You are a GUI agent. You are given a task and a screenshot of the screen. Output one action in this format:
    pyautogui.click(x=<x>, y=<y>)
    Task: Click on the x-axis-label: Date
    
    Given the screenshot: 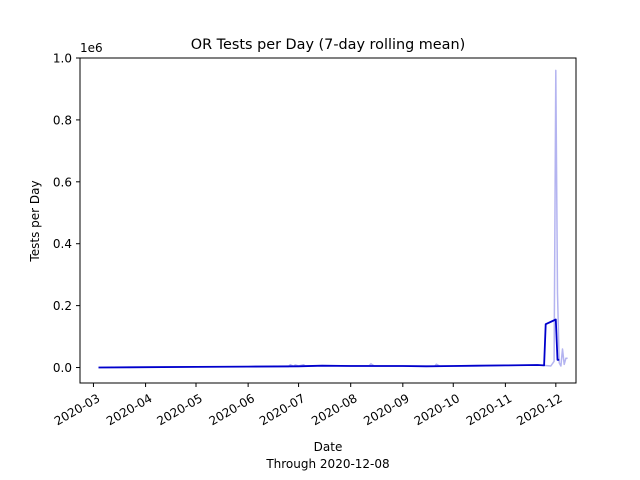 What is the action you would take?
    pyautogui.click(x=328, y=447)
    